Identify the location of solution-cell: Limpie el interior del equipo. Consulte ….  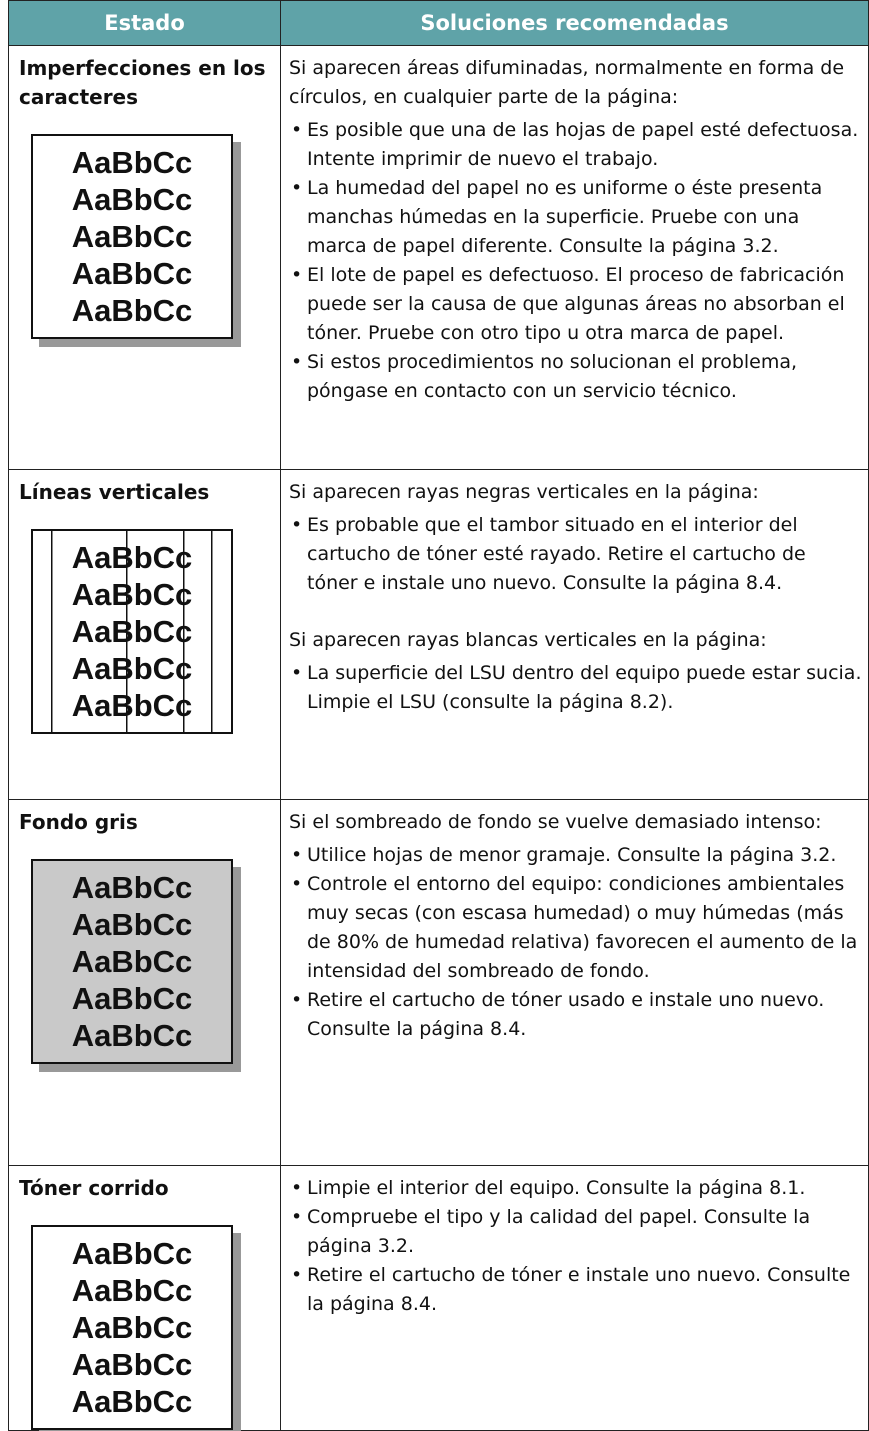
(574, 1298).